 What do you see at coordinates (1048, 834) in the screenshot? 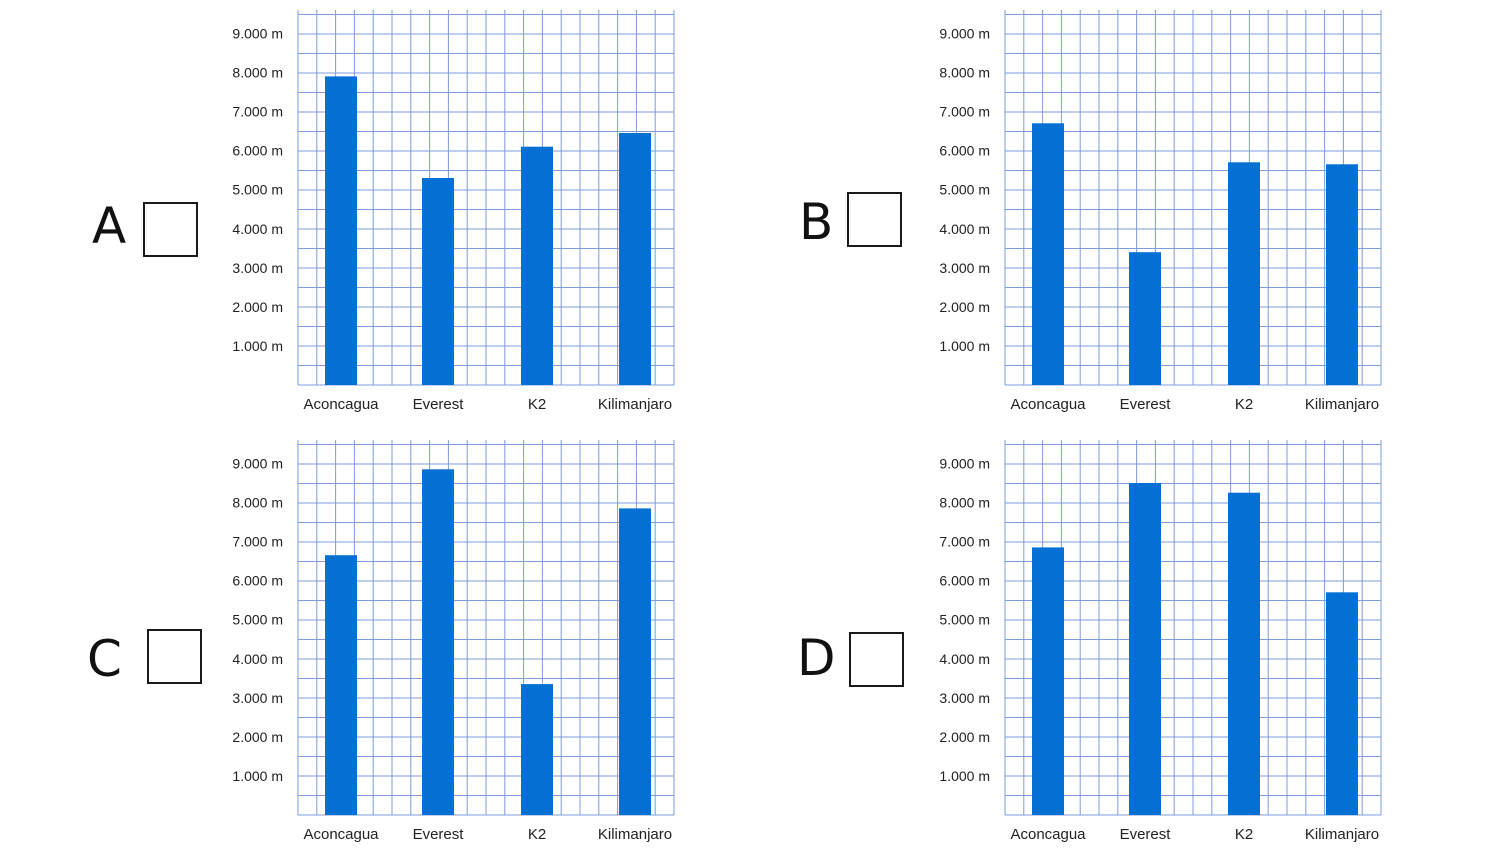
I see `chart-d-category-label: Aconcagua` at bounding box center [1048, 834].